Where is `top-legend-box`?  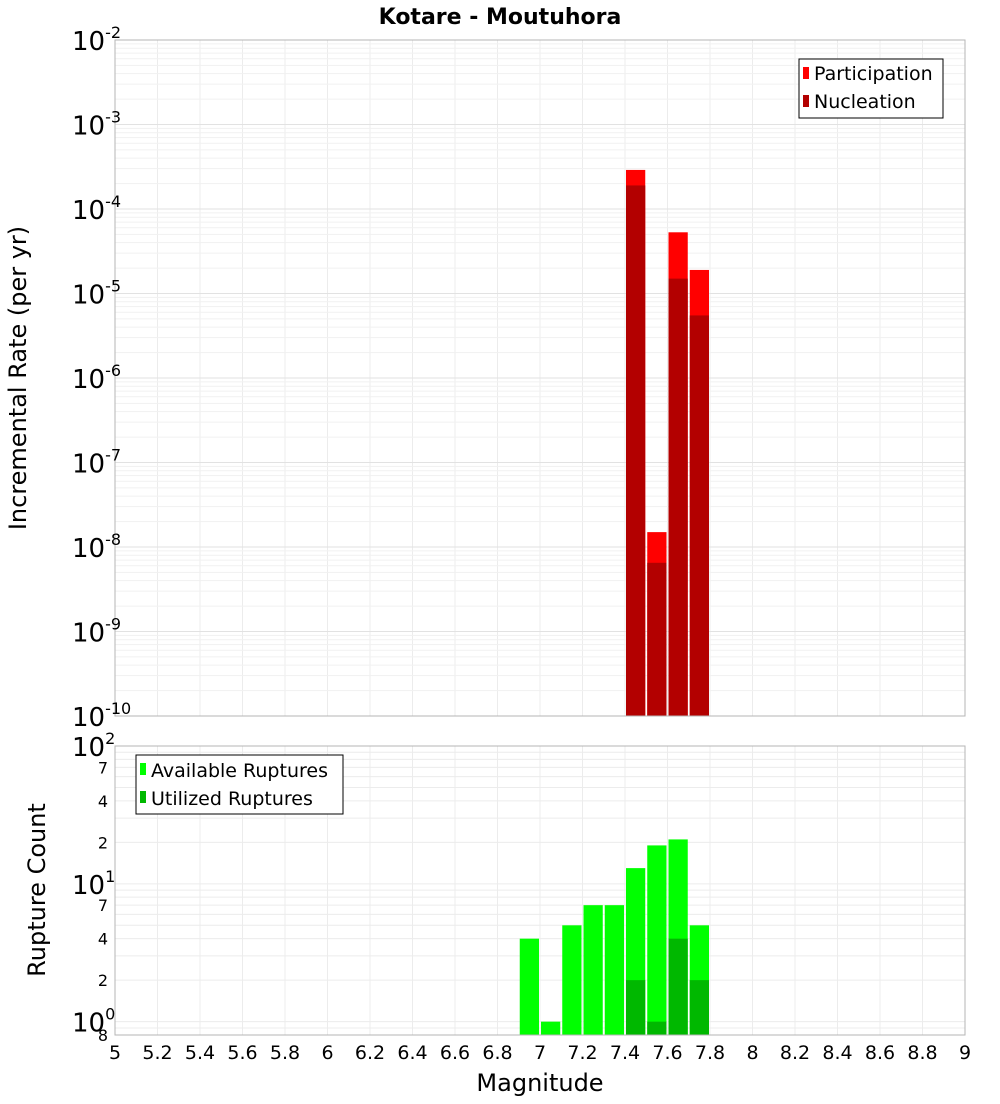
top-legend-box is located at coordinates (871, 88).